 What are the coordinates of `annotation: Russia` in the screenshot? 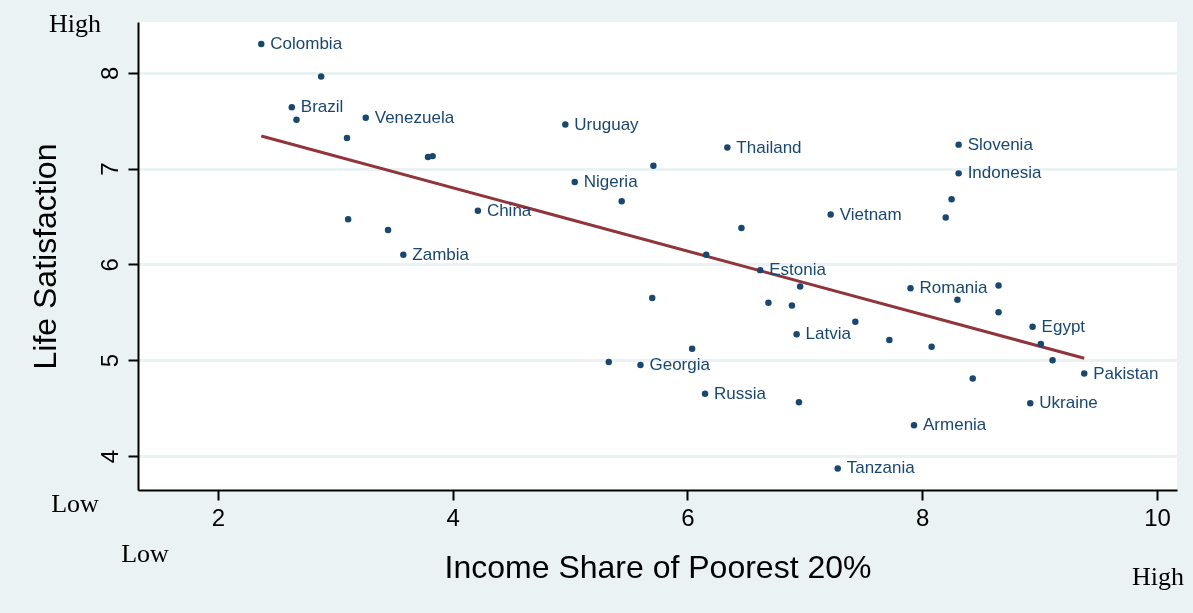 It's located at (740, 393).